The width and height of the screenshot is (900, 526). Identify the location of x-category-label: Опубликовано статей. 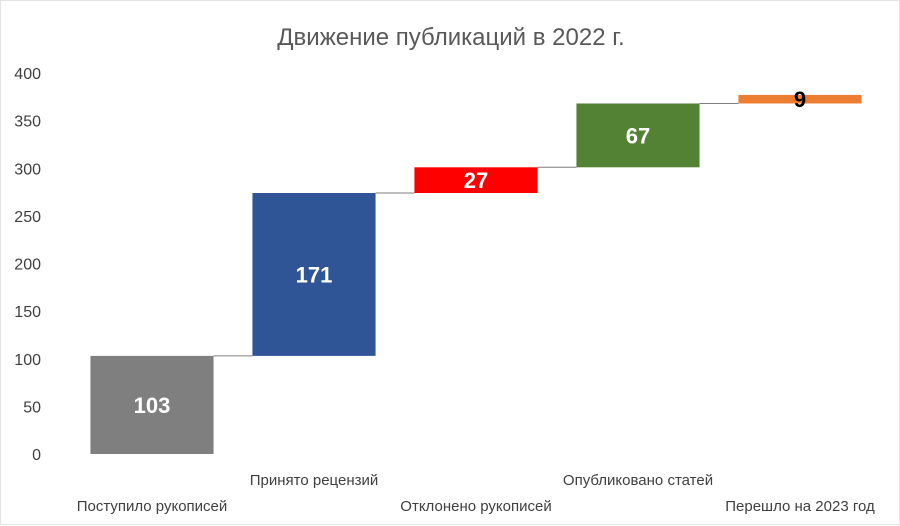
(638, 480).